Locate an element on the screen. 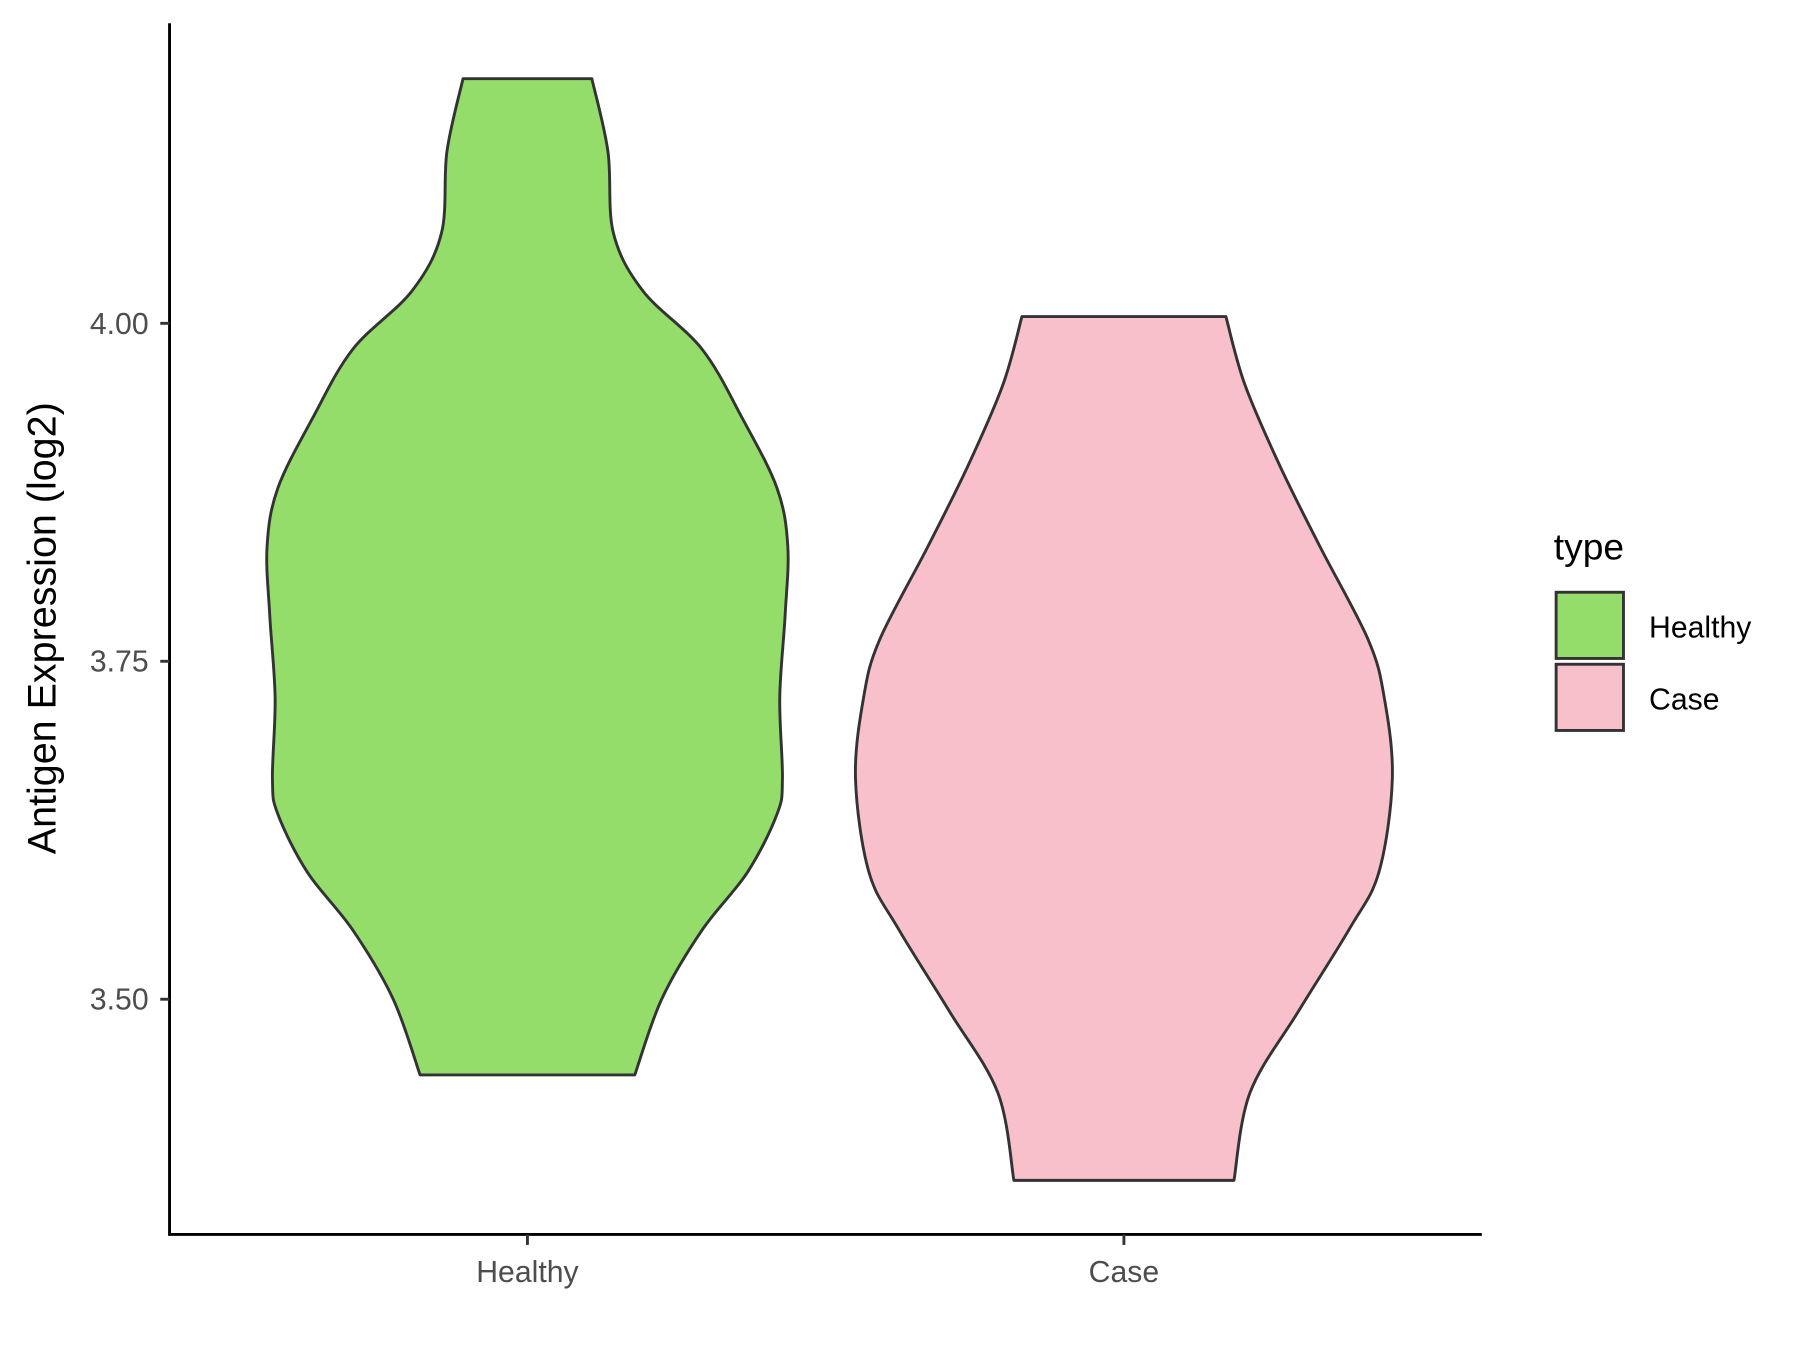 This screenshot has width=1800, height=1350. x-tick-label: Healthy is located at coordinates (527, 1272).